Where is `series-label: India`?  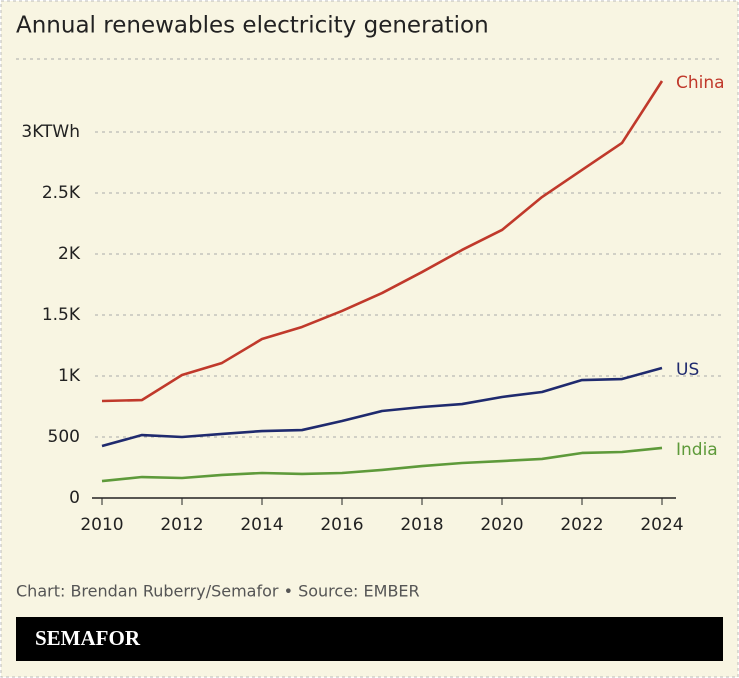
series-label: India is located at coordinates (697, 450).